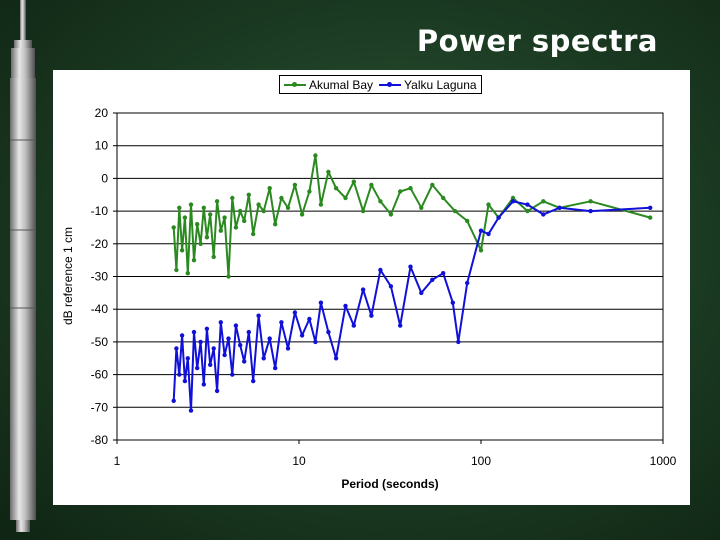 Image resolution: width=720 pixels, height=540 pixels. What do you see at coordinates (100, 277) in the screenshot?
I see `y-tick-label: -30` at bounding box center [100, 277].